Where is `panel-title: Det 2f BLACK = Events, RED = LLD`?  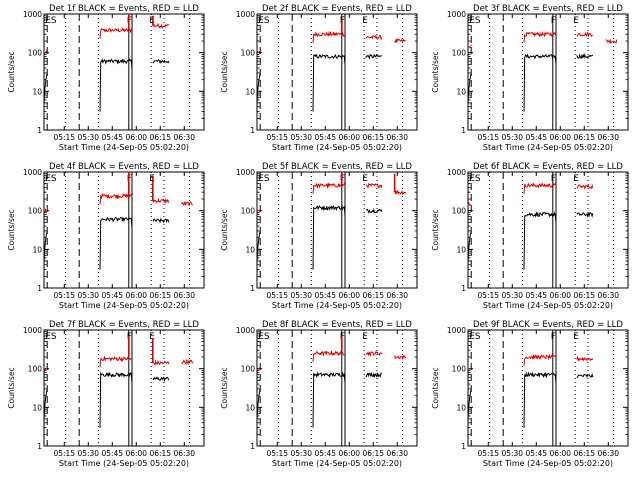 panel-title: Det 2f BLACK = Events, RED = LLD is located at coordinates (337, 9).